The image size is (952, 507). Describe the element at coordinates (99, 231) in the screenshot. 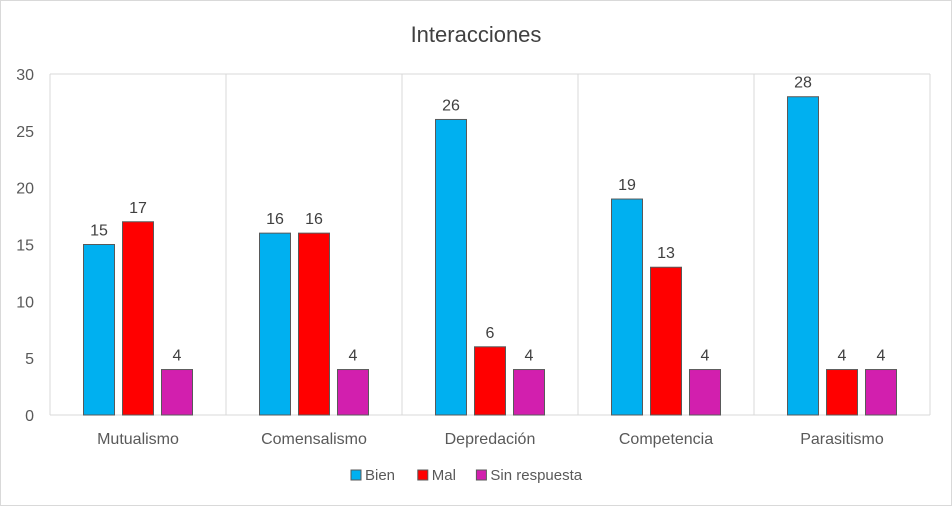

I see `data-label: 15` at that location.